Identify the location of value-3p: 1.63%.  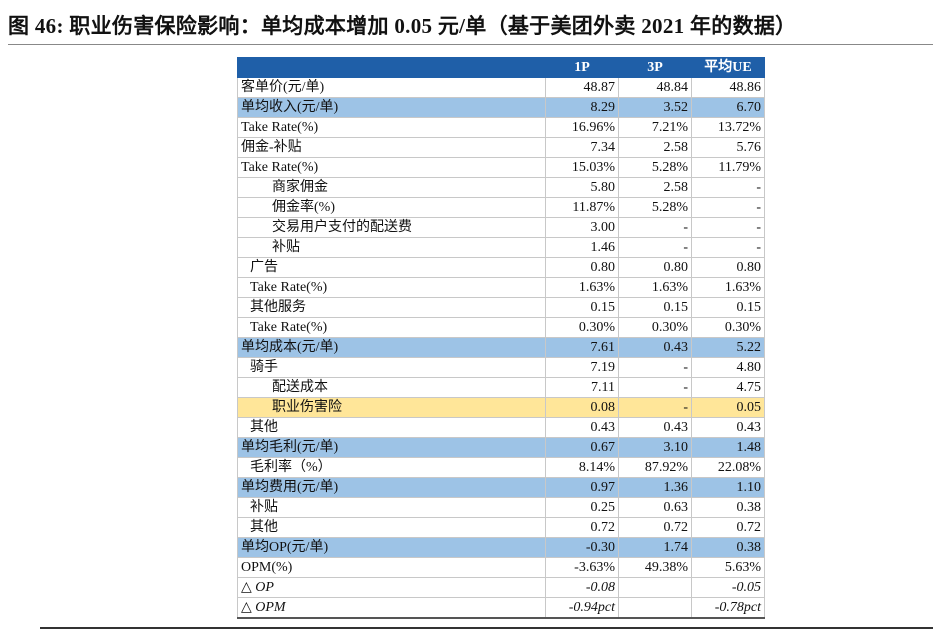
(655, 287).